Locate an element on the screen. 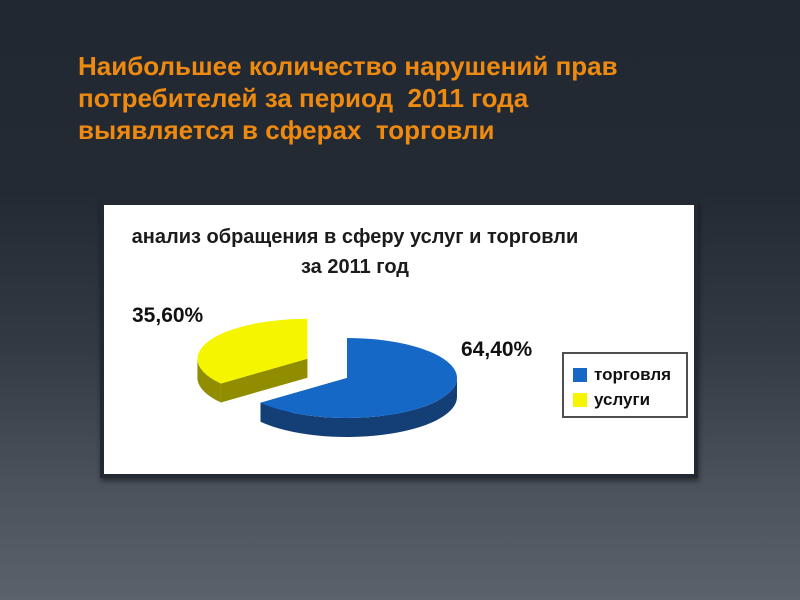 This screenshot has height=600, width=800. chart-legend: торговля услуги is located at coordinates (625, 385).